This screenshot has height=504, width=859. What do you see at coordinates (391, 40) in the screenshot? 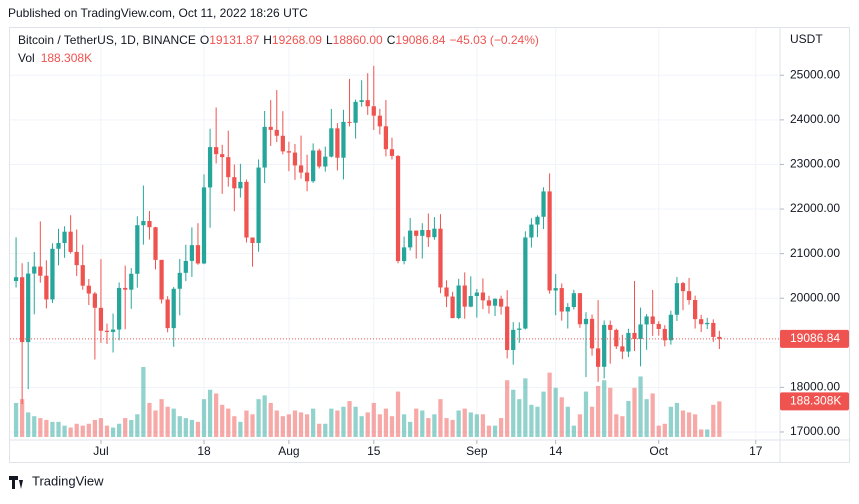
I see `ohlc-key: C` at bounding box center [391, 40].